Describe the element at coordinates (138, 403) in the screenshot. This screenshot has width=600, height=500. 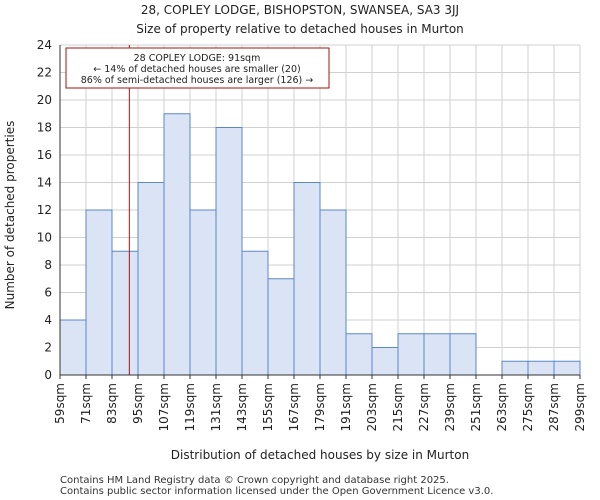
I see `x-tick-label: 95sqm` at that location.